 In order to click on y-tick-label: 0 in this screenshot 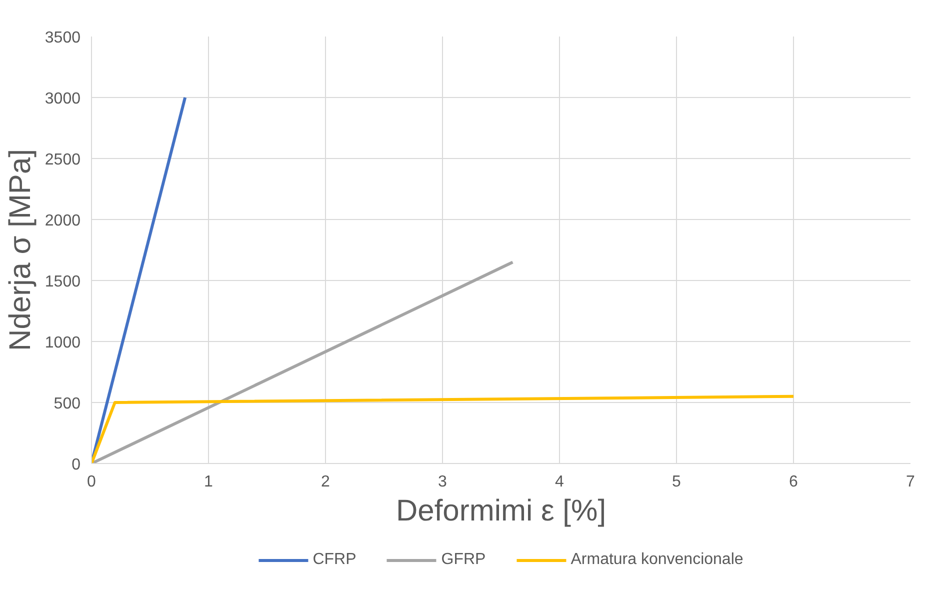, I will do `click(76, 465)`.